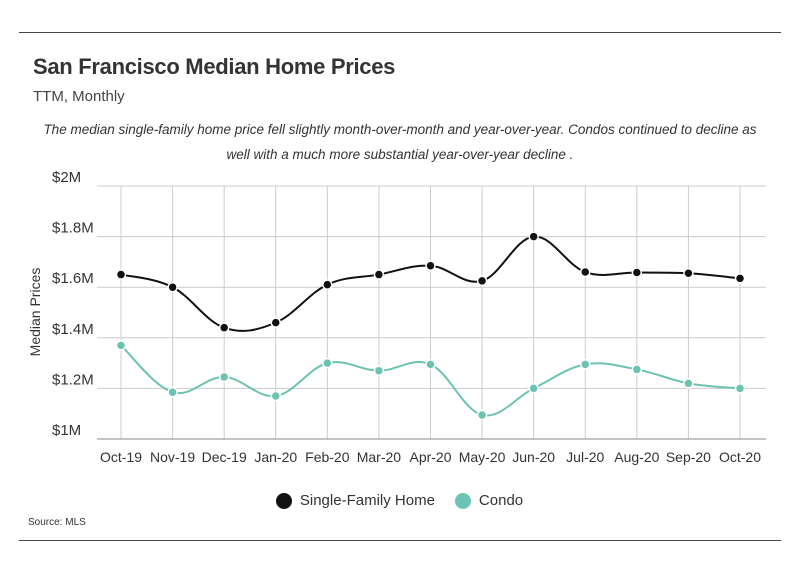  What do you see at coordinates (73, 329) in the screenshot?
I see `y-tick-label: $1.4M` at bounding box center [73, 329].